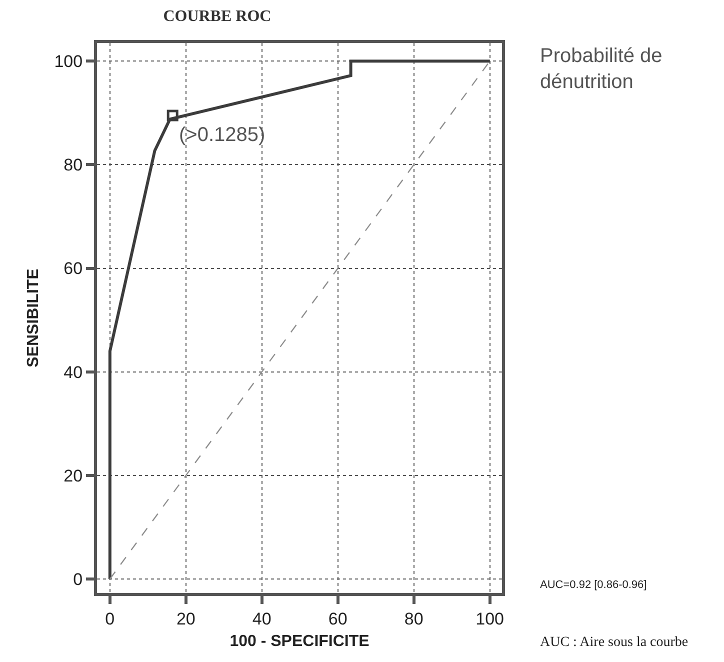 This screenshot has width=724, height=662. I want to click on y-tick-label: 0, so click(78, 579).